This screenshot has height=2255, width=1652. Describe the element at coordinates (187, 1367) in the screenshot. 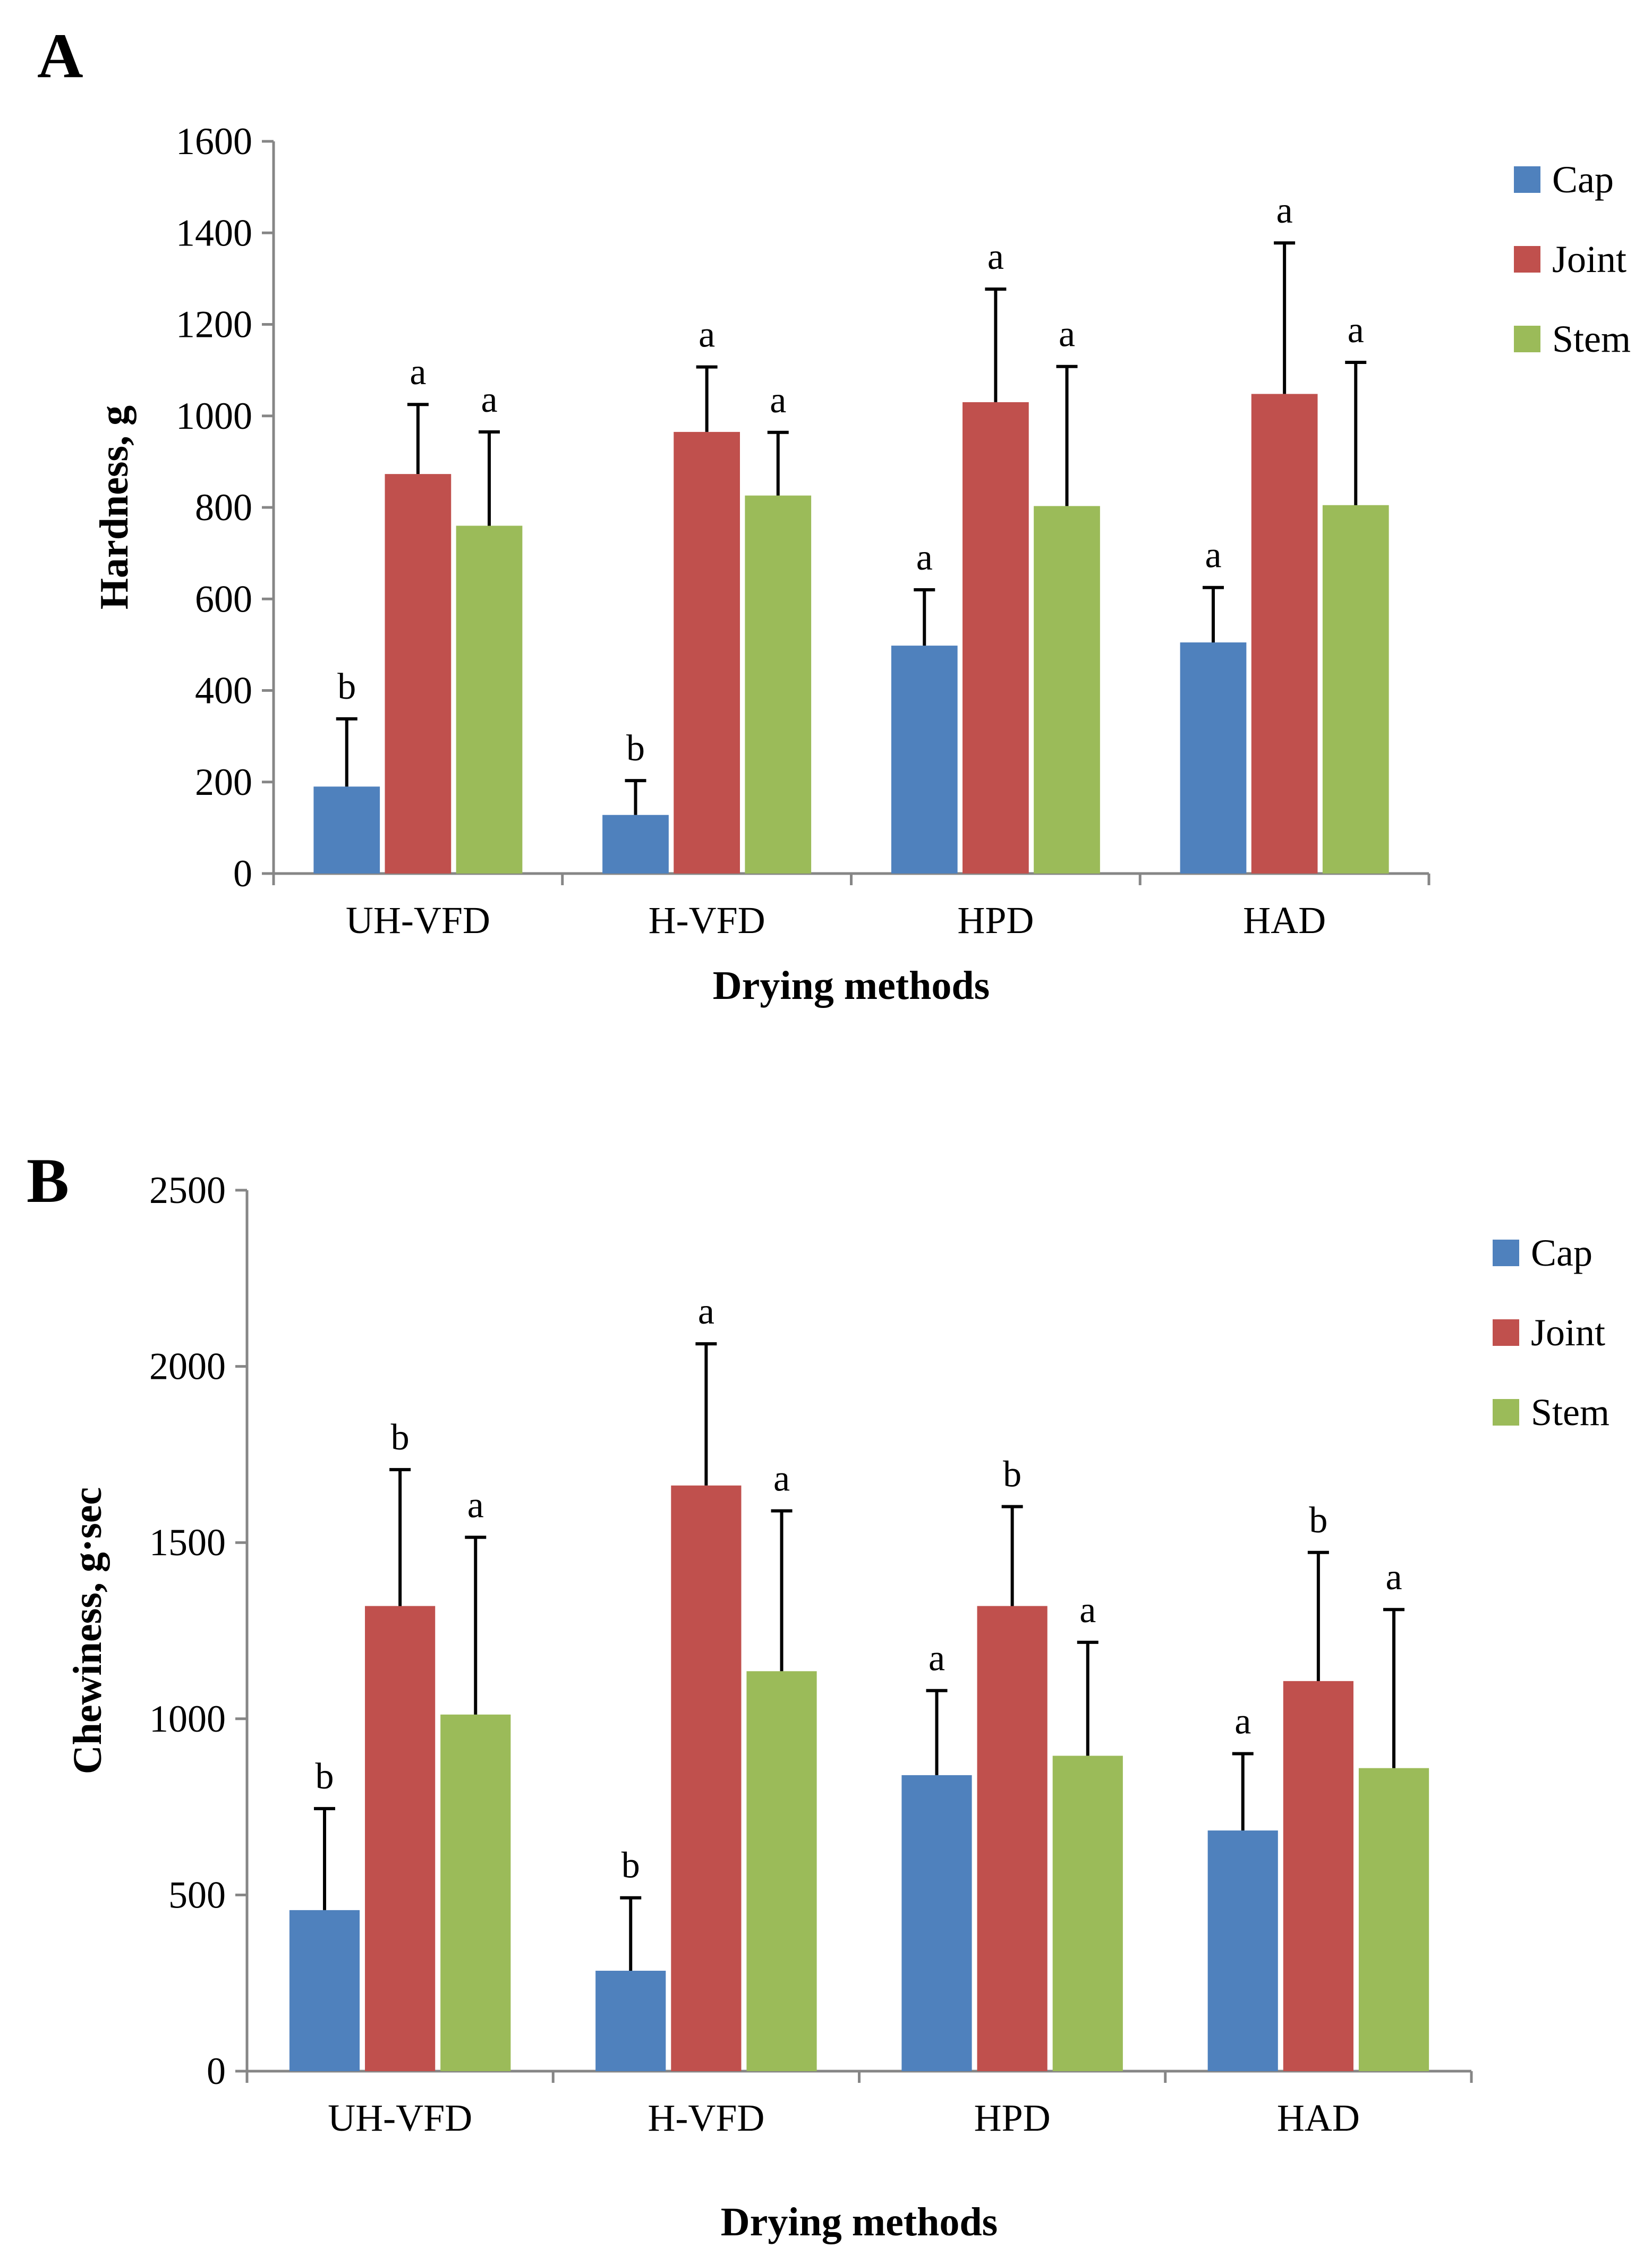

I see `y-tick-label: 2000` at that location.